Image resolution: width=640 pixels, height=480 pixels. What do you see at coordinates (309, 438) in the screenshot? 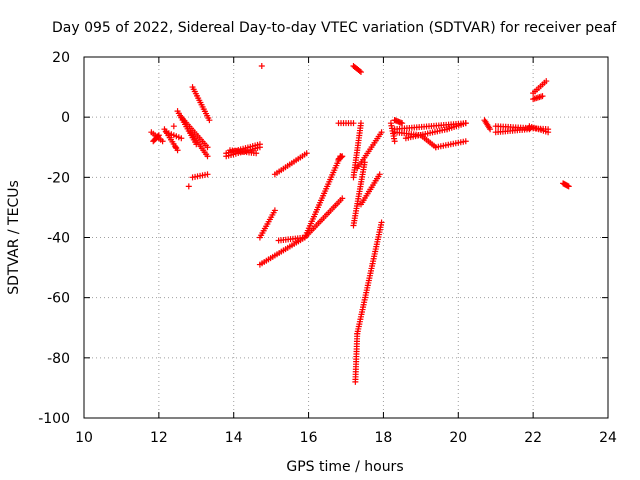
I see `x-tick-label: 16` at bounding box center [309, 438].